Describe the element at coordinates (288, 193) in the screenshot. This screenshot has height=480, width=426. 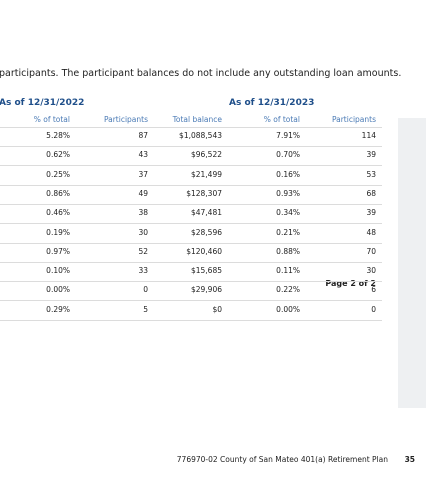
I see `table-cell: 0.93%` at that location.